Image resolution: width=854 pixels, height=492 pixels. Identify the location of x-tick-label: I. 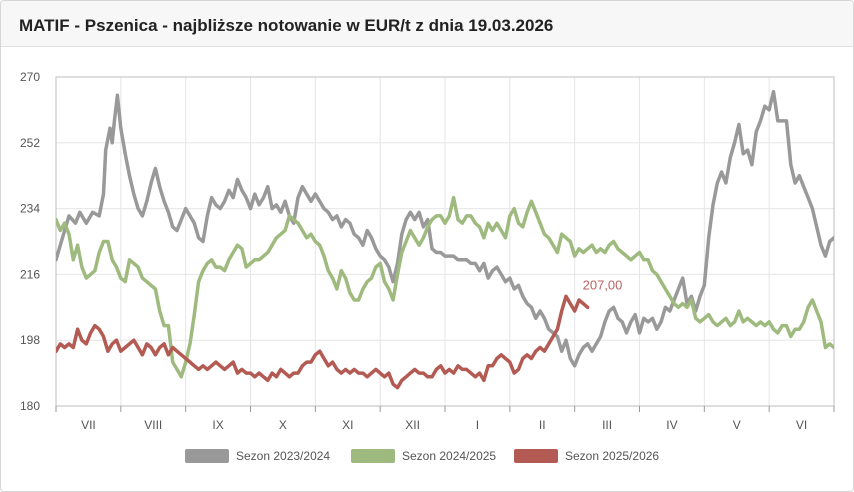
(477, 425).